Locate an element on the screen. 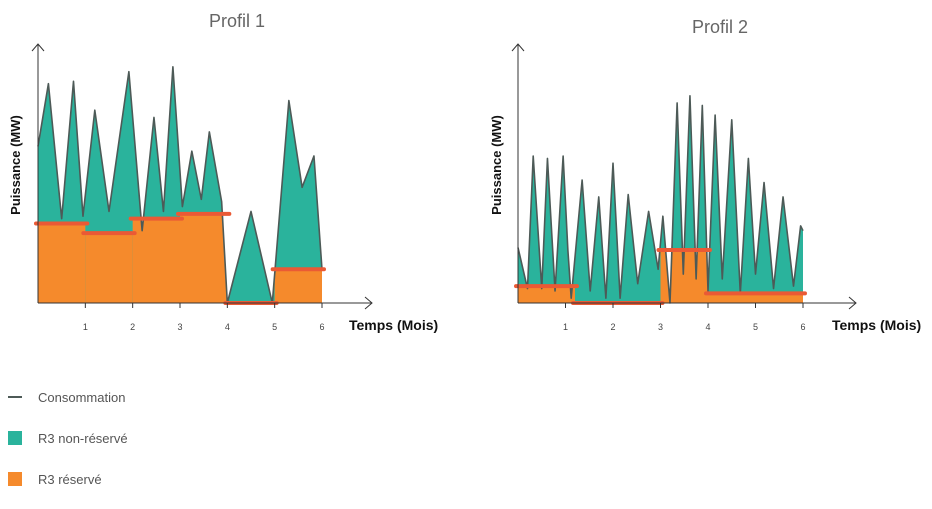 This screenshot has width=932, height=509. consommation-line is located at coordinates (660, 199).